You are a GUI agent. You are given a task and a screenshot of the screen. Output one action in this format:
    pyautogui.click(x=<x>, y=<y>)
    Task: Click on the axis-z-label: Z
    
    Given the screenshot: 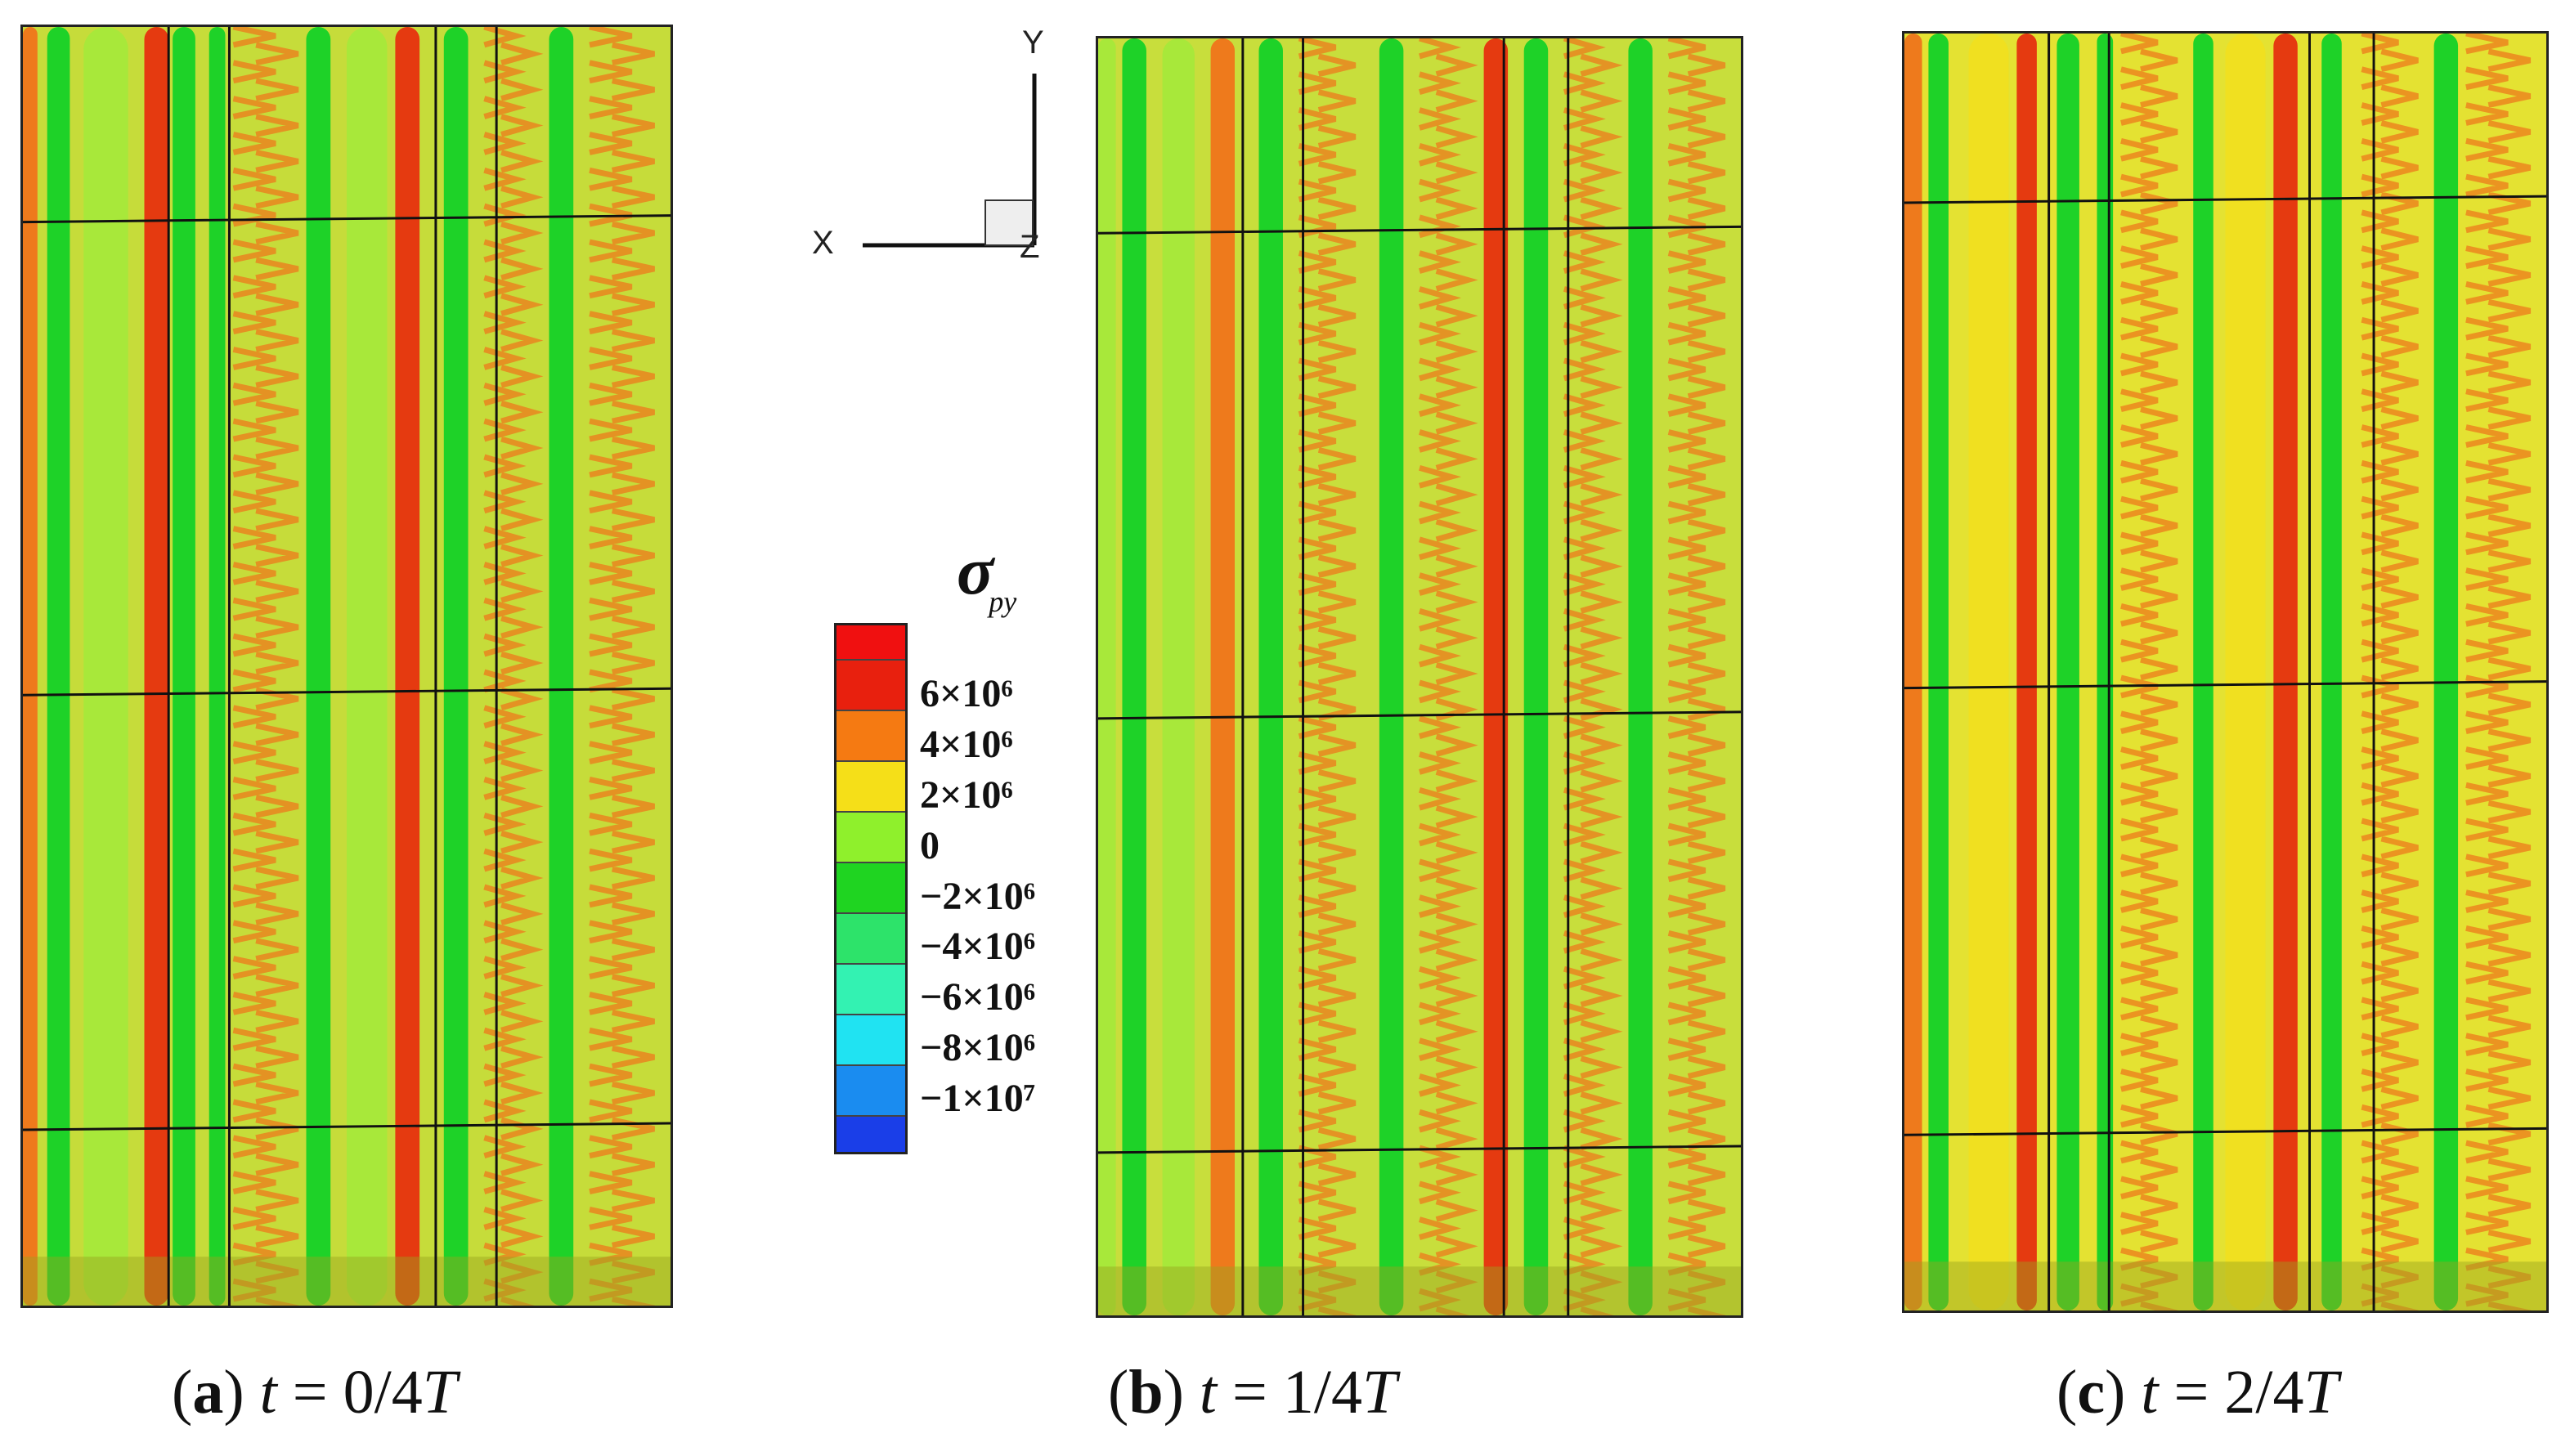 What is the action you would take?
    pyautogui.click(x=1030, y=247)
    